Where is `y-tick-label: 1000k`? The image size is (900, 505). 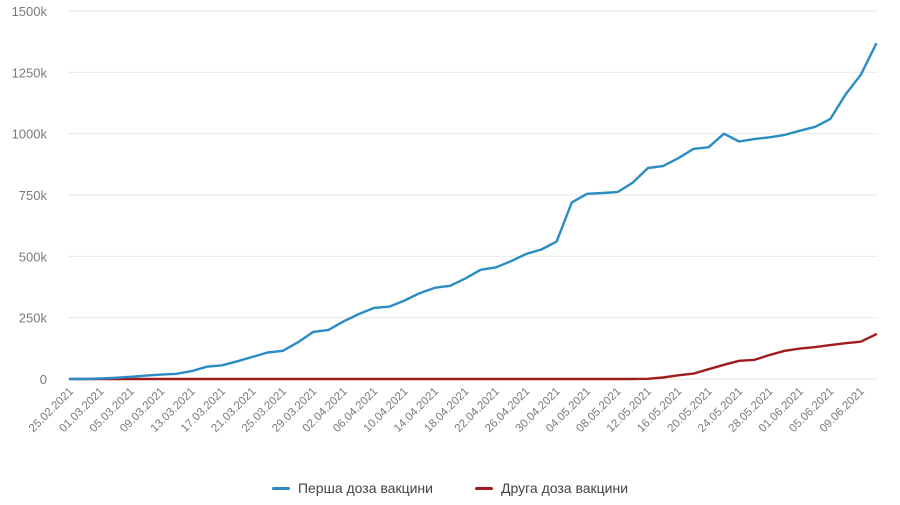 y-tick-label: 1000k is located at coordinates (30, 134).